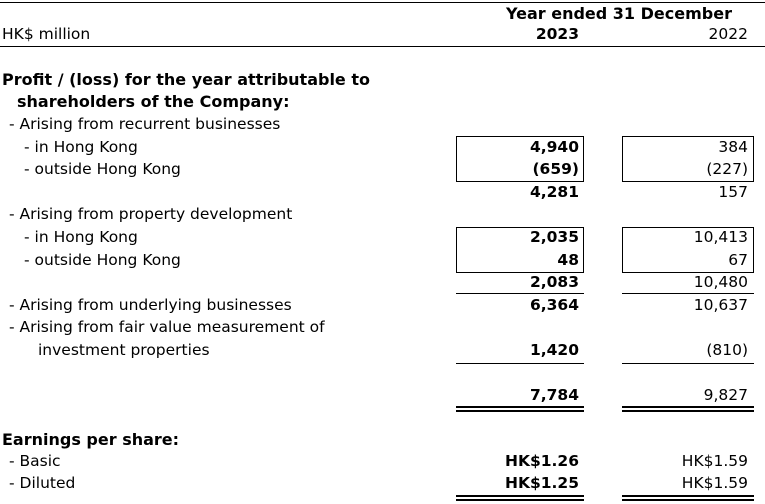 The width and height of the screenshot is (765, 504). Describe the element at coordinates (727, 350) in the screenshot. I see `fair-value-2022: (810)` at that location.